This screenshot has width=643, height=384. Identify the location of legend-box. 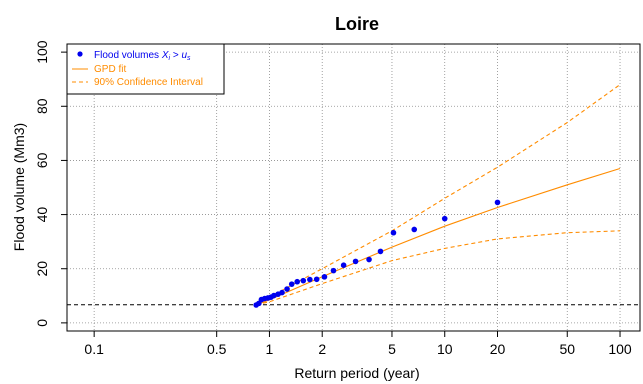
(145, 69).